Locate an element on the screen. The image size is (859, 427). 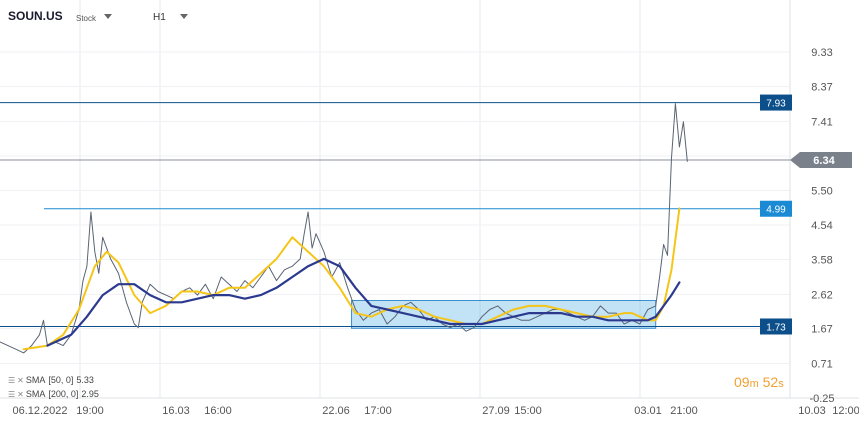
x-tick-label: 19:00 is located at coordinates (90, 411).